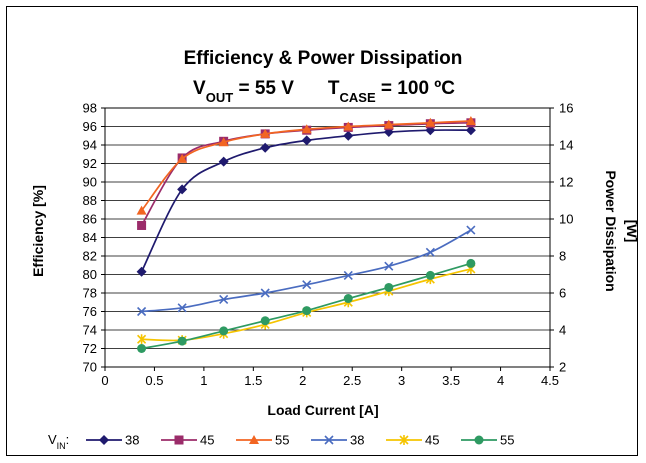  What do you see at coordinates (566, 182) in the screenshot?
I see `y2-tick-label: 12` at bounding box center [566, 182].